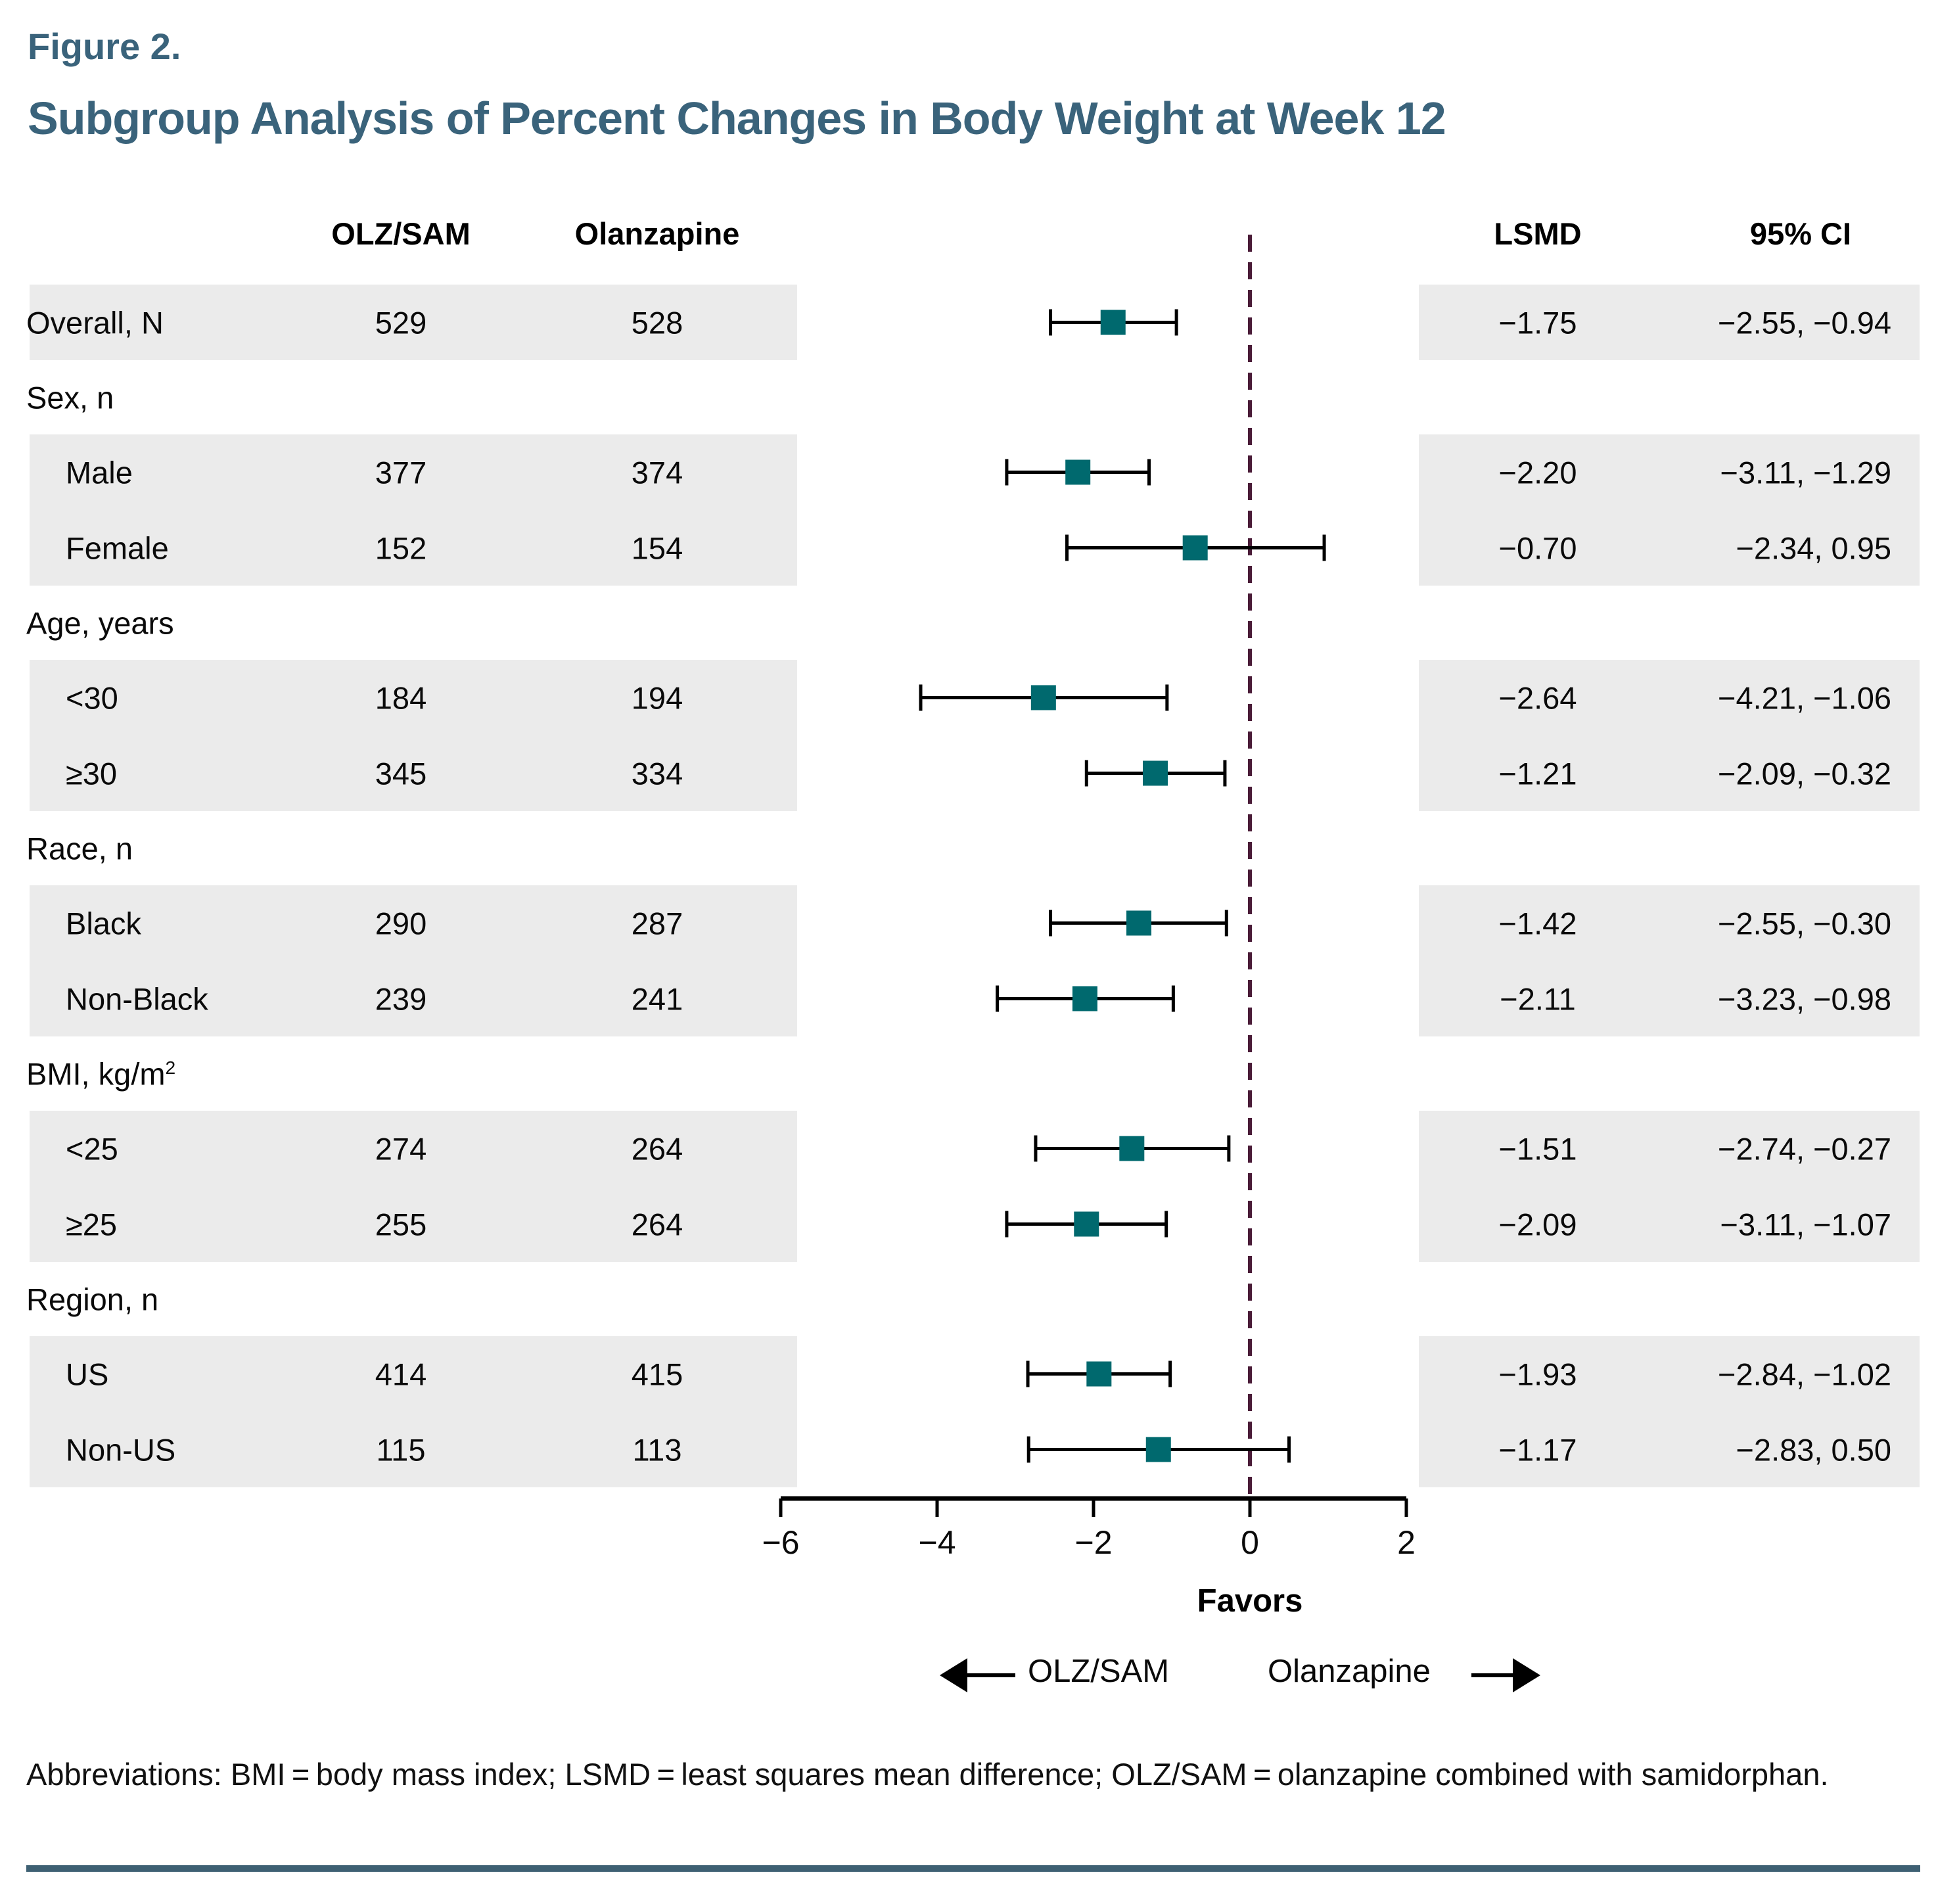  Describe the element at coordinates (92, 1299) in the screenshot. I see `row-label: Region, n` at that location.